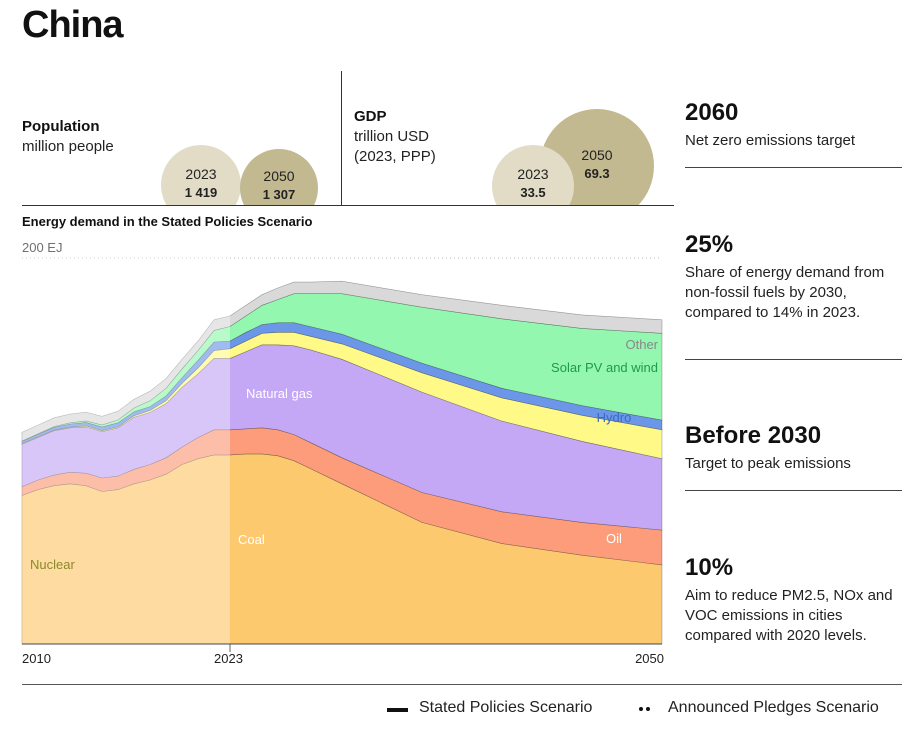 This screenshot has width=914, height=730. Describe the element at coordinates (348, 205) in the screenshot. I see `header-baseline` at that location.